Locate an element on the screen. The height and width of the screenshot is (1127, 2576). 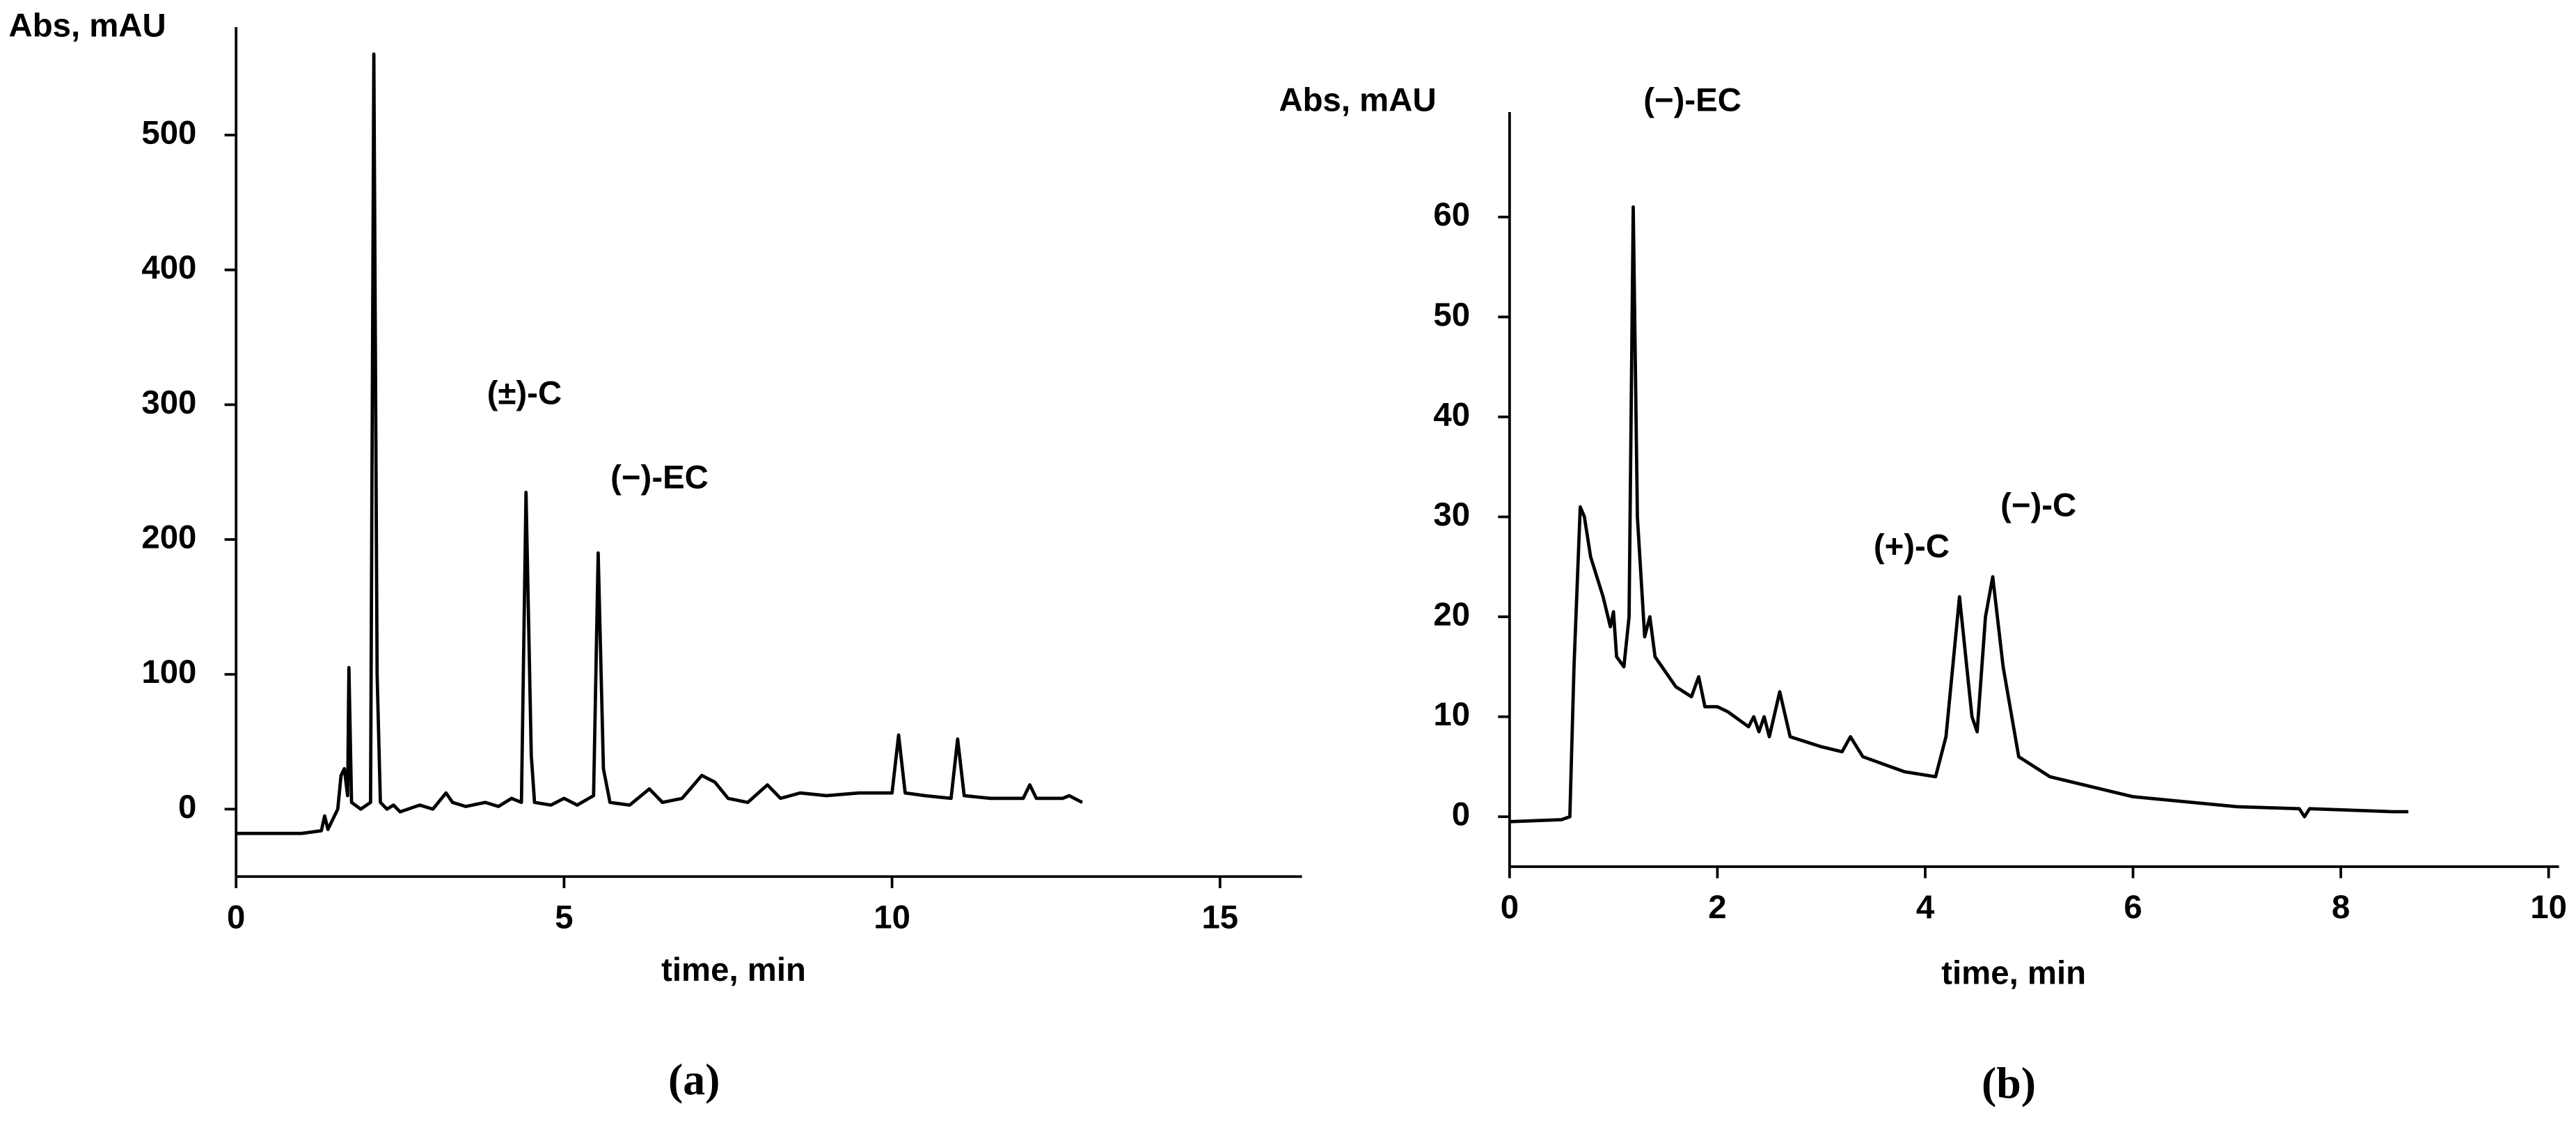
x-tick-label: 2 is located at coordinates (1717, 908).